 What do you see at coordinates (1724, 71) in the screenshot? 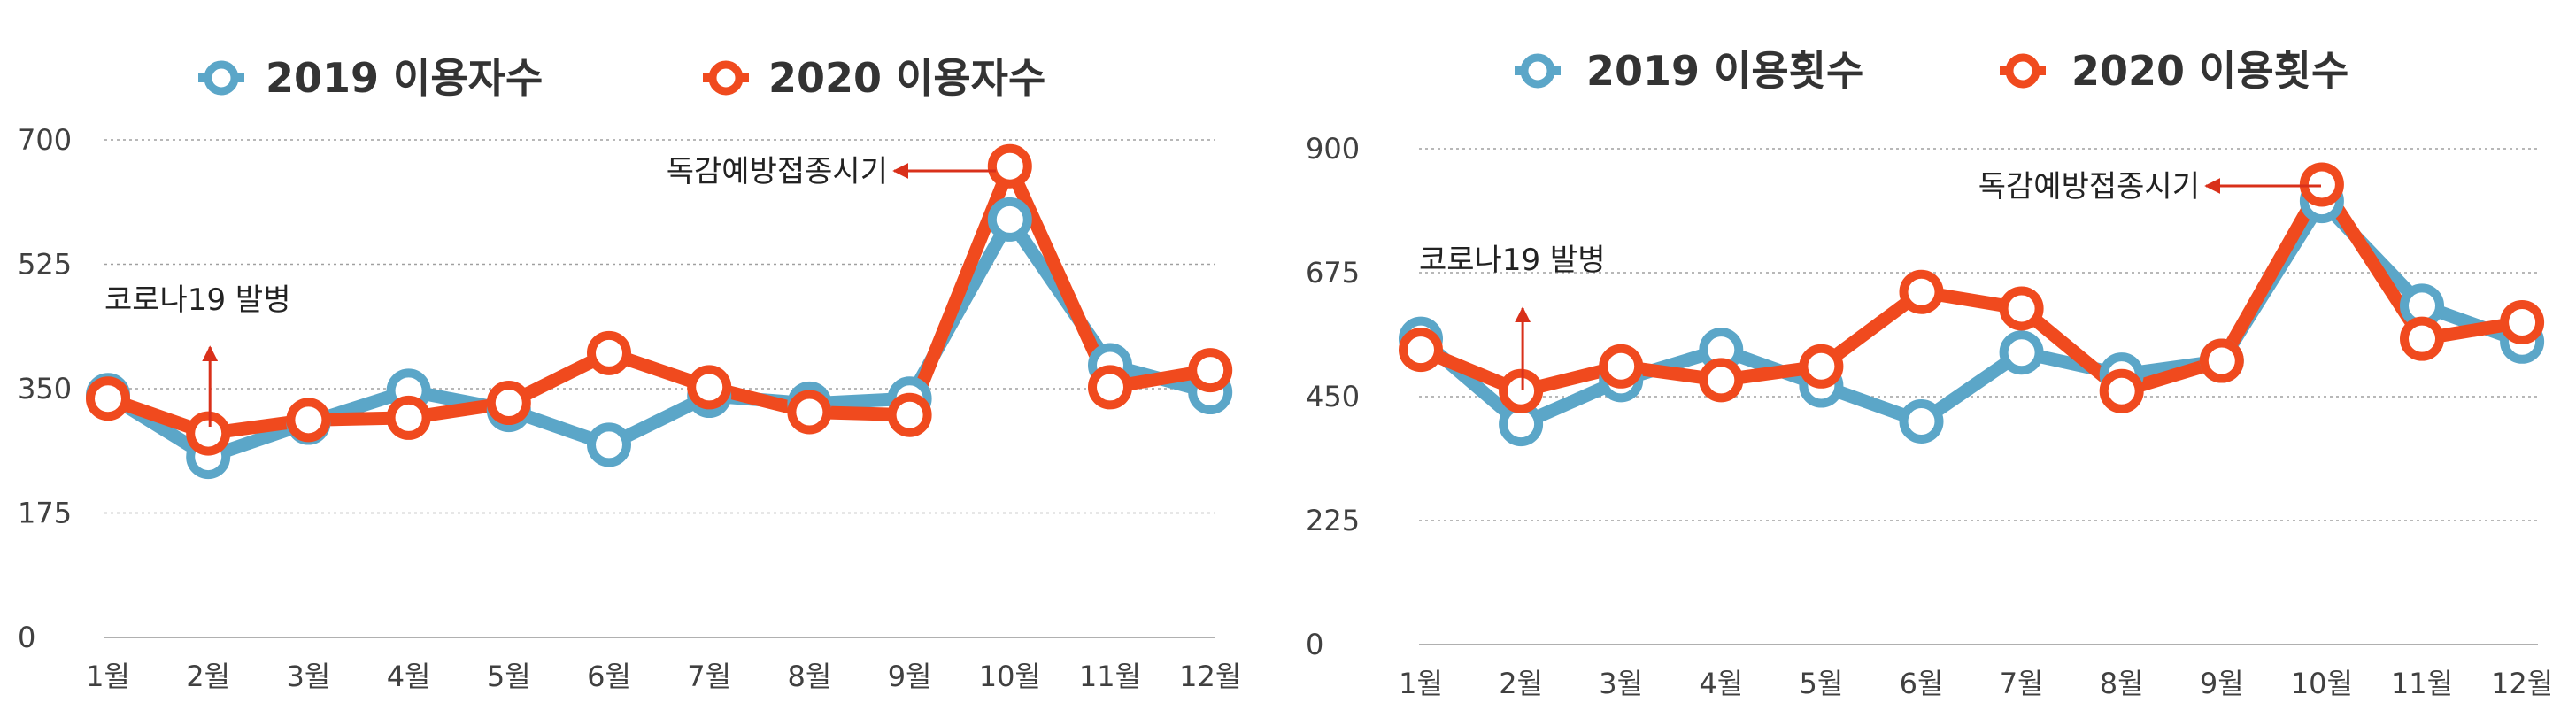
I see `legend-label: 2019 이용횟수` at bounding box center [1724, 71].